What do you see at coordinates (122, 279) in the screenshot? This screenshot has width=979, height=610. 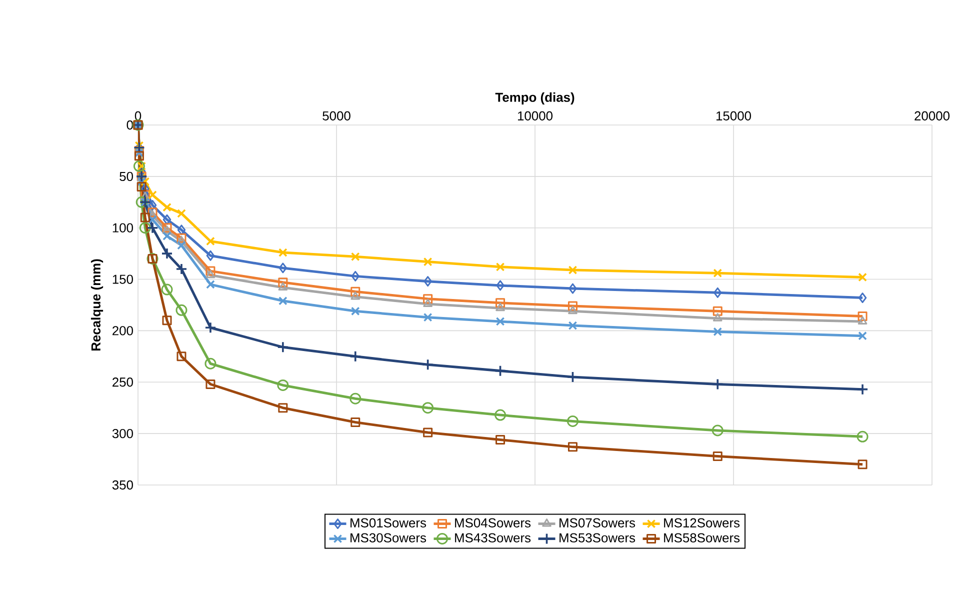 I see `y-tick-label: 150` at bounding box center [122, 279].